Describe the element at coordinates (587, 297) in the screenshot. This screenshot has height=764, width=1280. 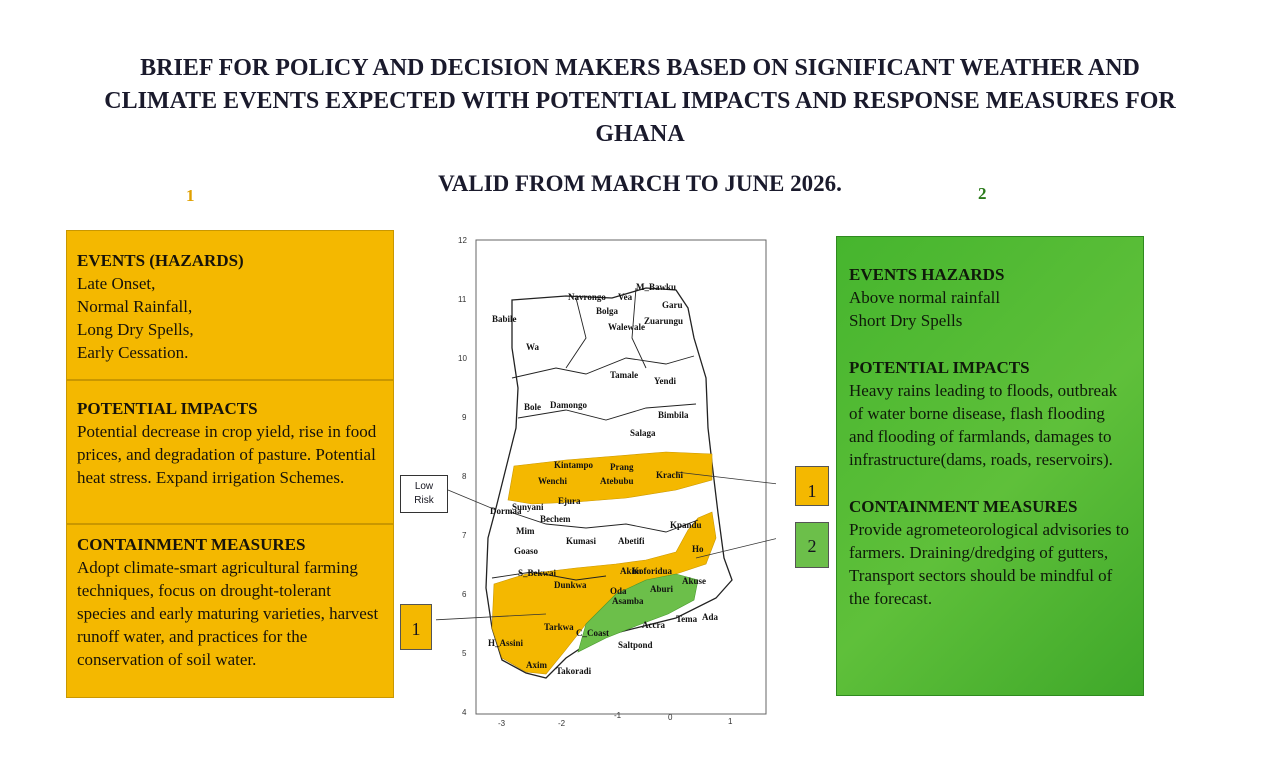
I see `town-navrongo: Navrongo` at that location.